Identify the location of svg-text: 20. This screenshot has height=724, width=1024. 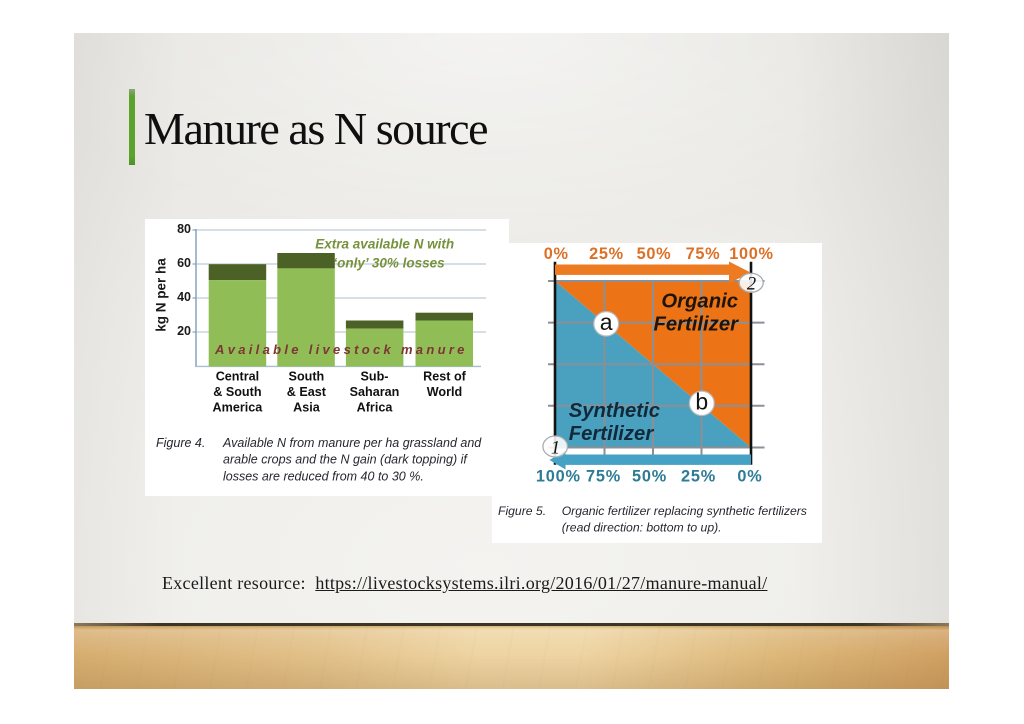
(184, 331).